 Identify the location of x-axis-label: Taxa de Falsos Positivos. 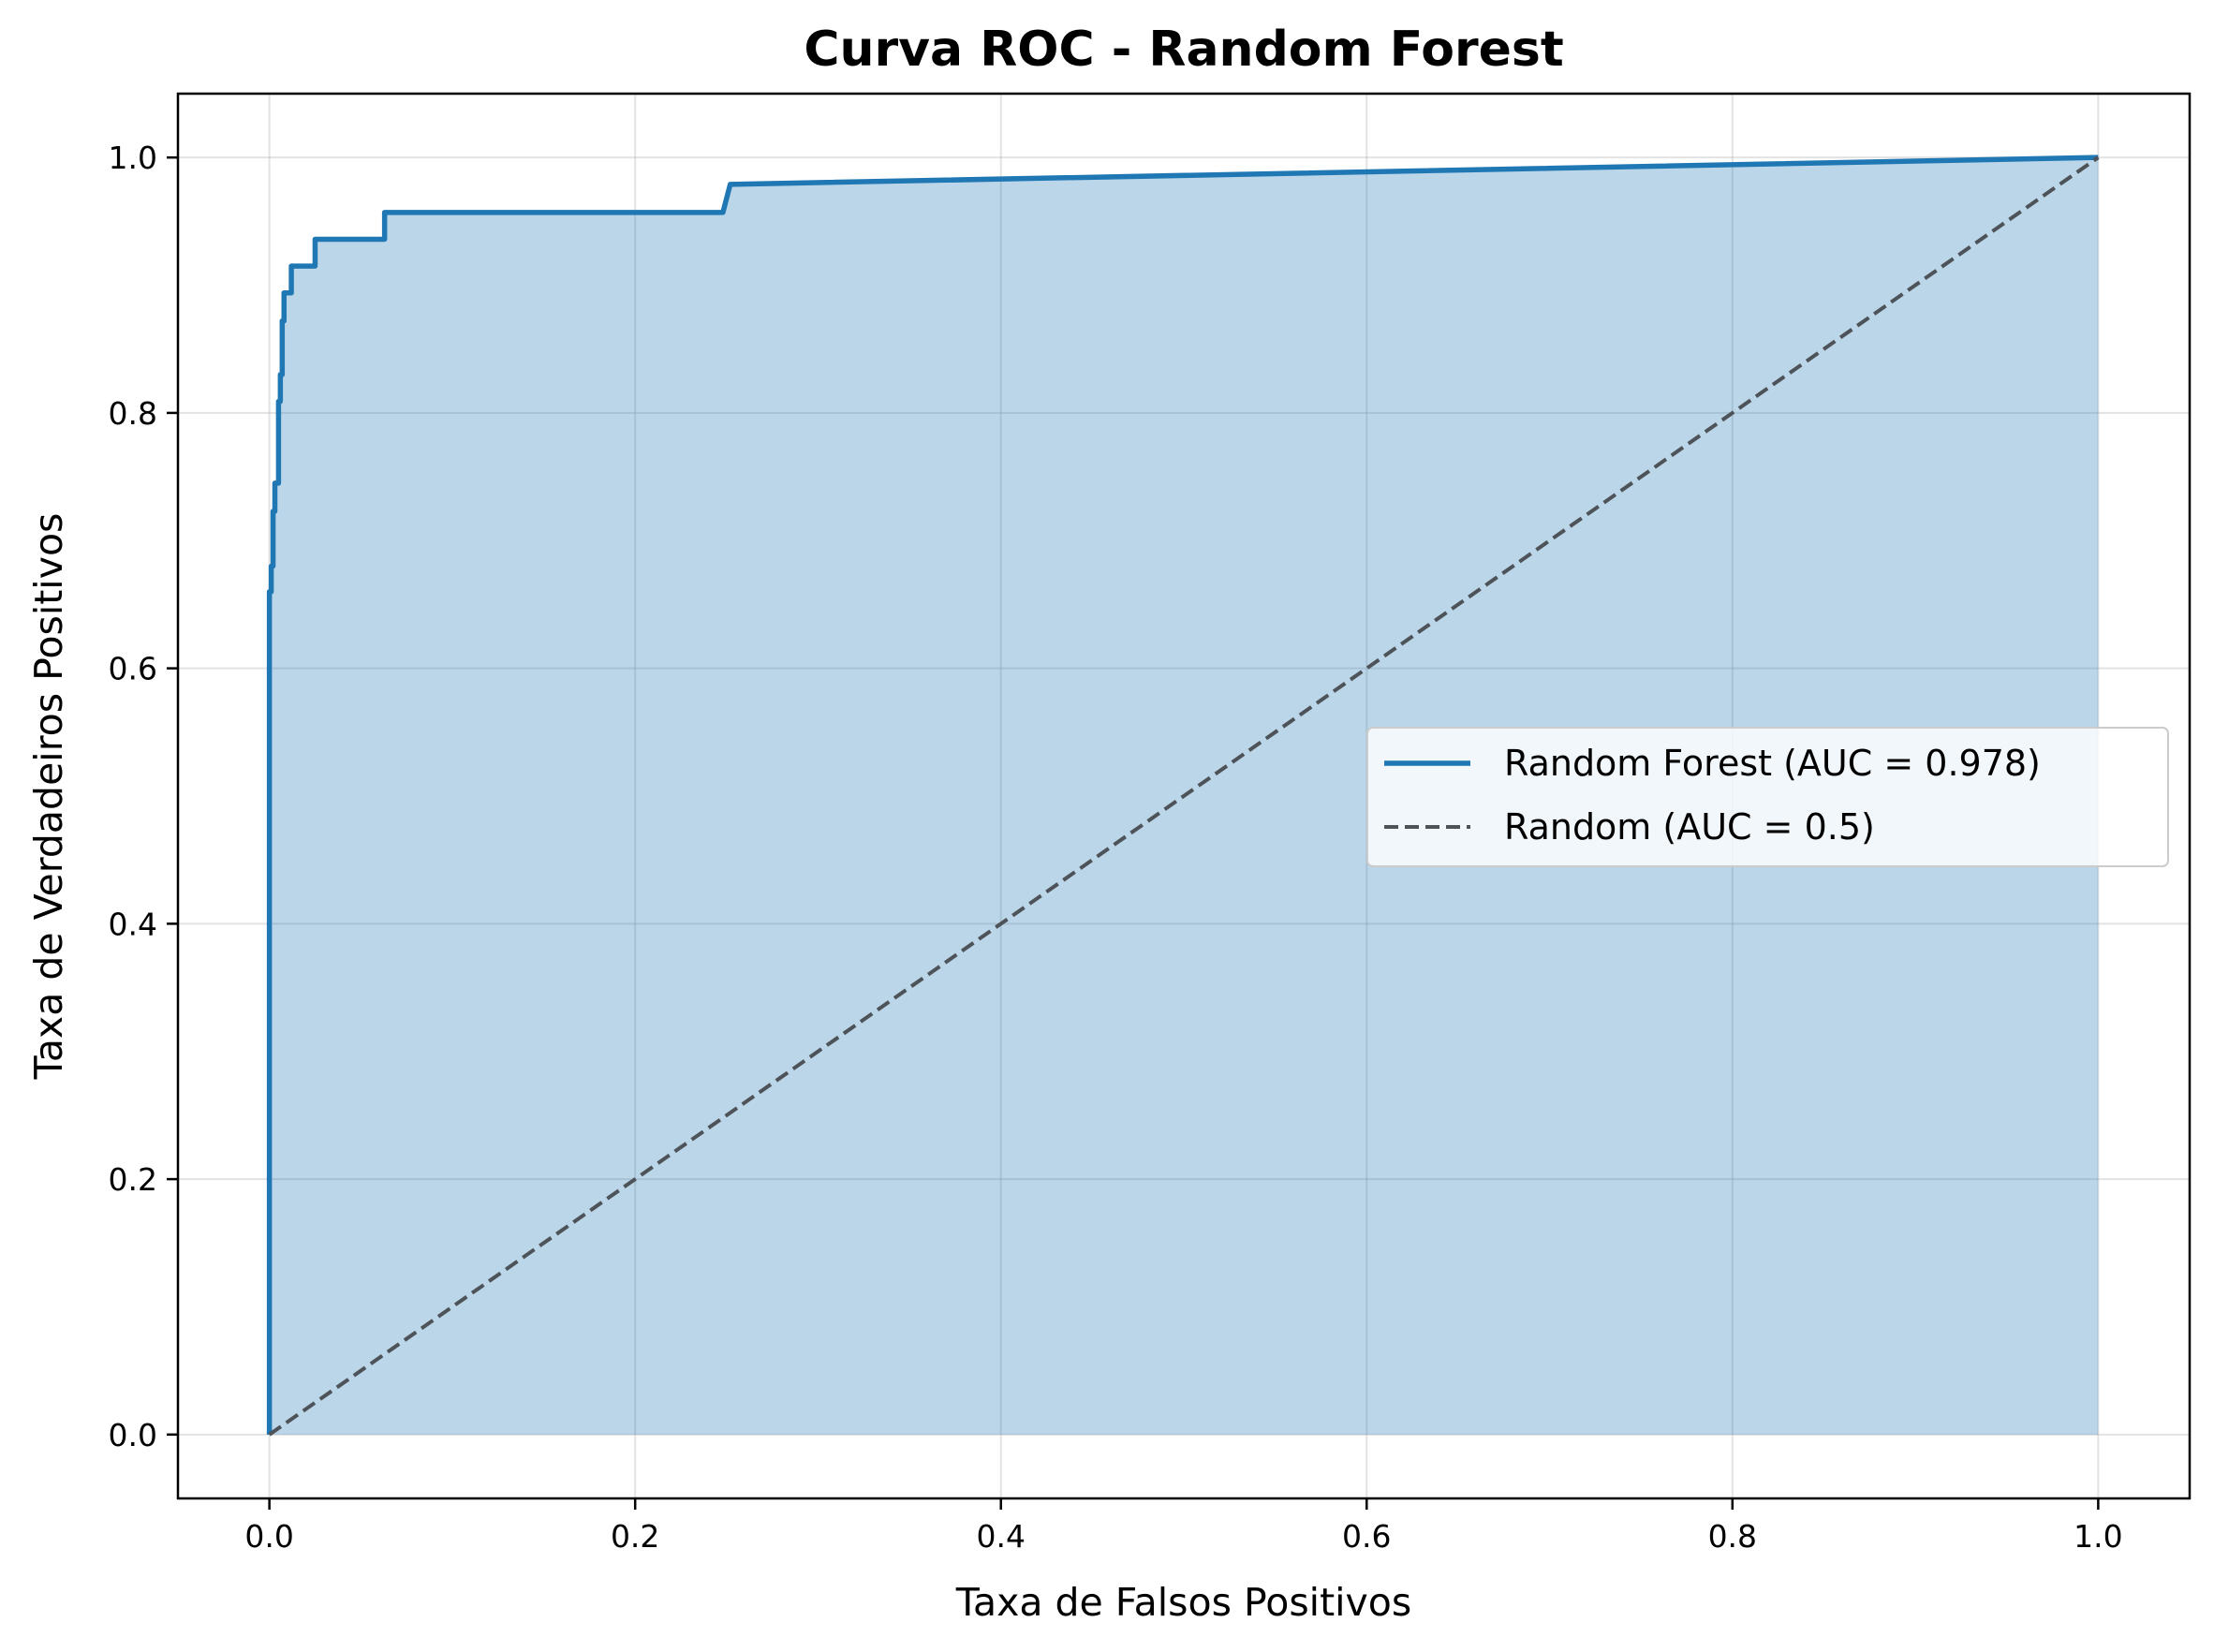
(1183, 1602).